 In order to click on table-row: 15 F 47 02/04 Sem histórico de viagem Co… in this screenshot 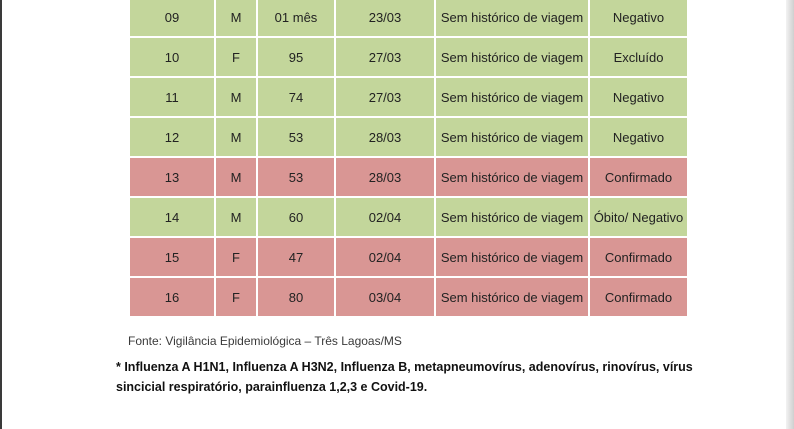, I will do `click(408, 257)`.